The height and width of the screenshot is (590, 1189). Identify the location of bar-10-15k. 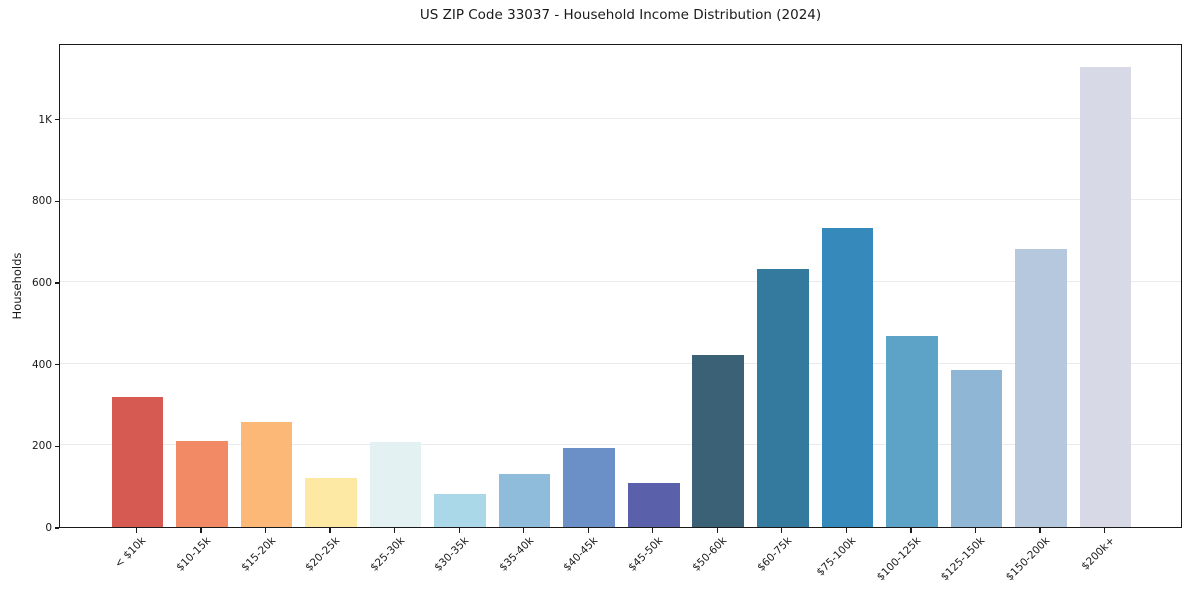
(202, 484).